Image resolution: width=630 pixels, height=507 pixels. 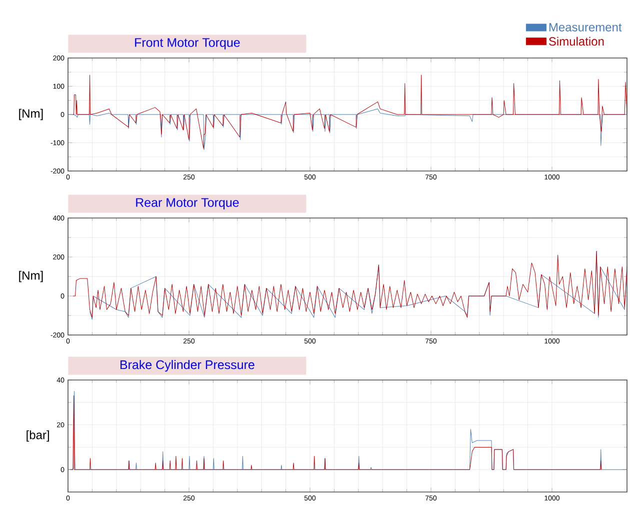 What do you see at coordinates (187, 44) in the screenshot?
I see `chart-title: Front Motor Torque` at bounding box center [187, 44].